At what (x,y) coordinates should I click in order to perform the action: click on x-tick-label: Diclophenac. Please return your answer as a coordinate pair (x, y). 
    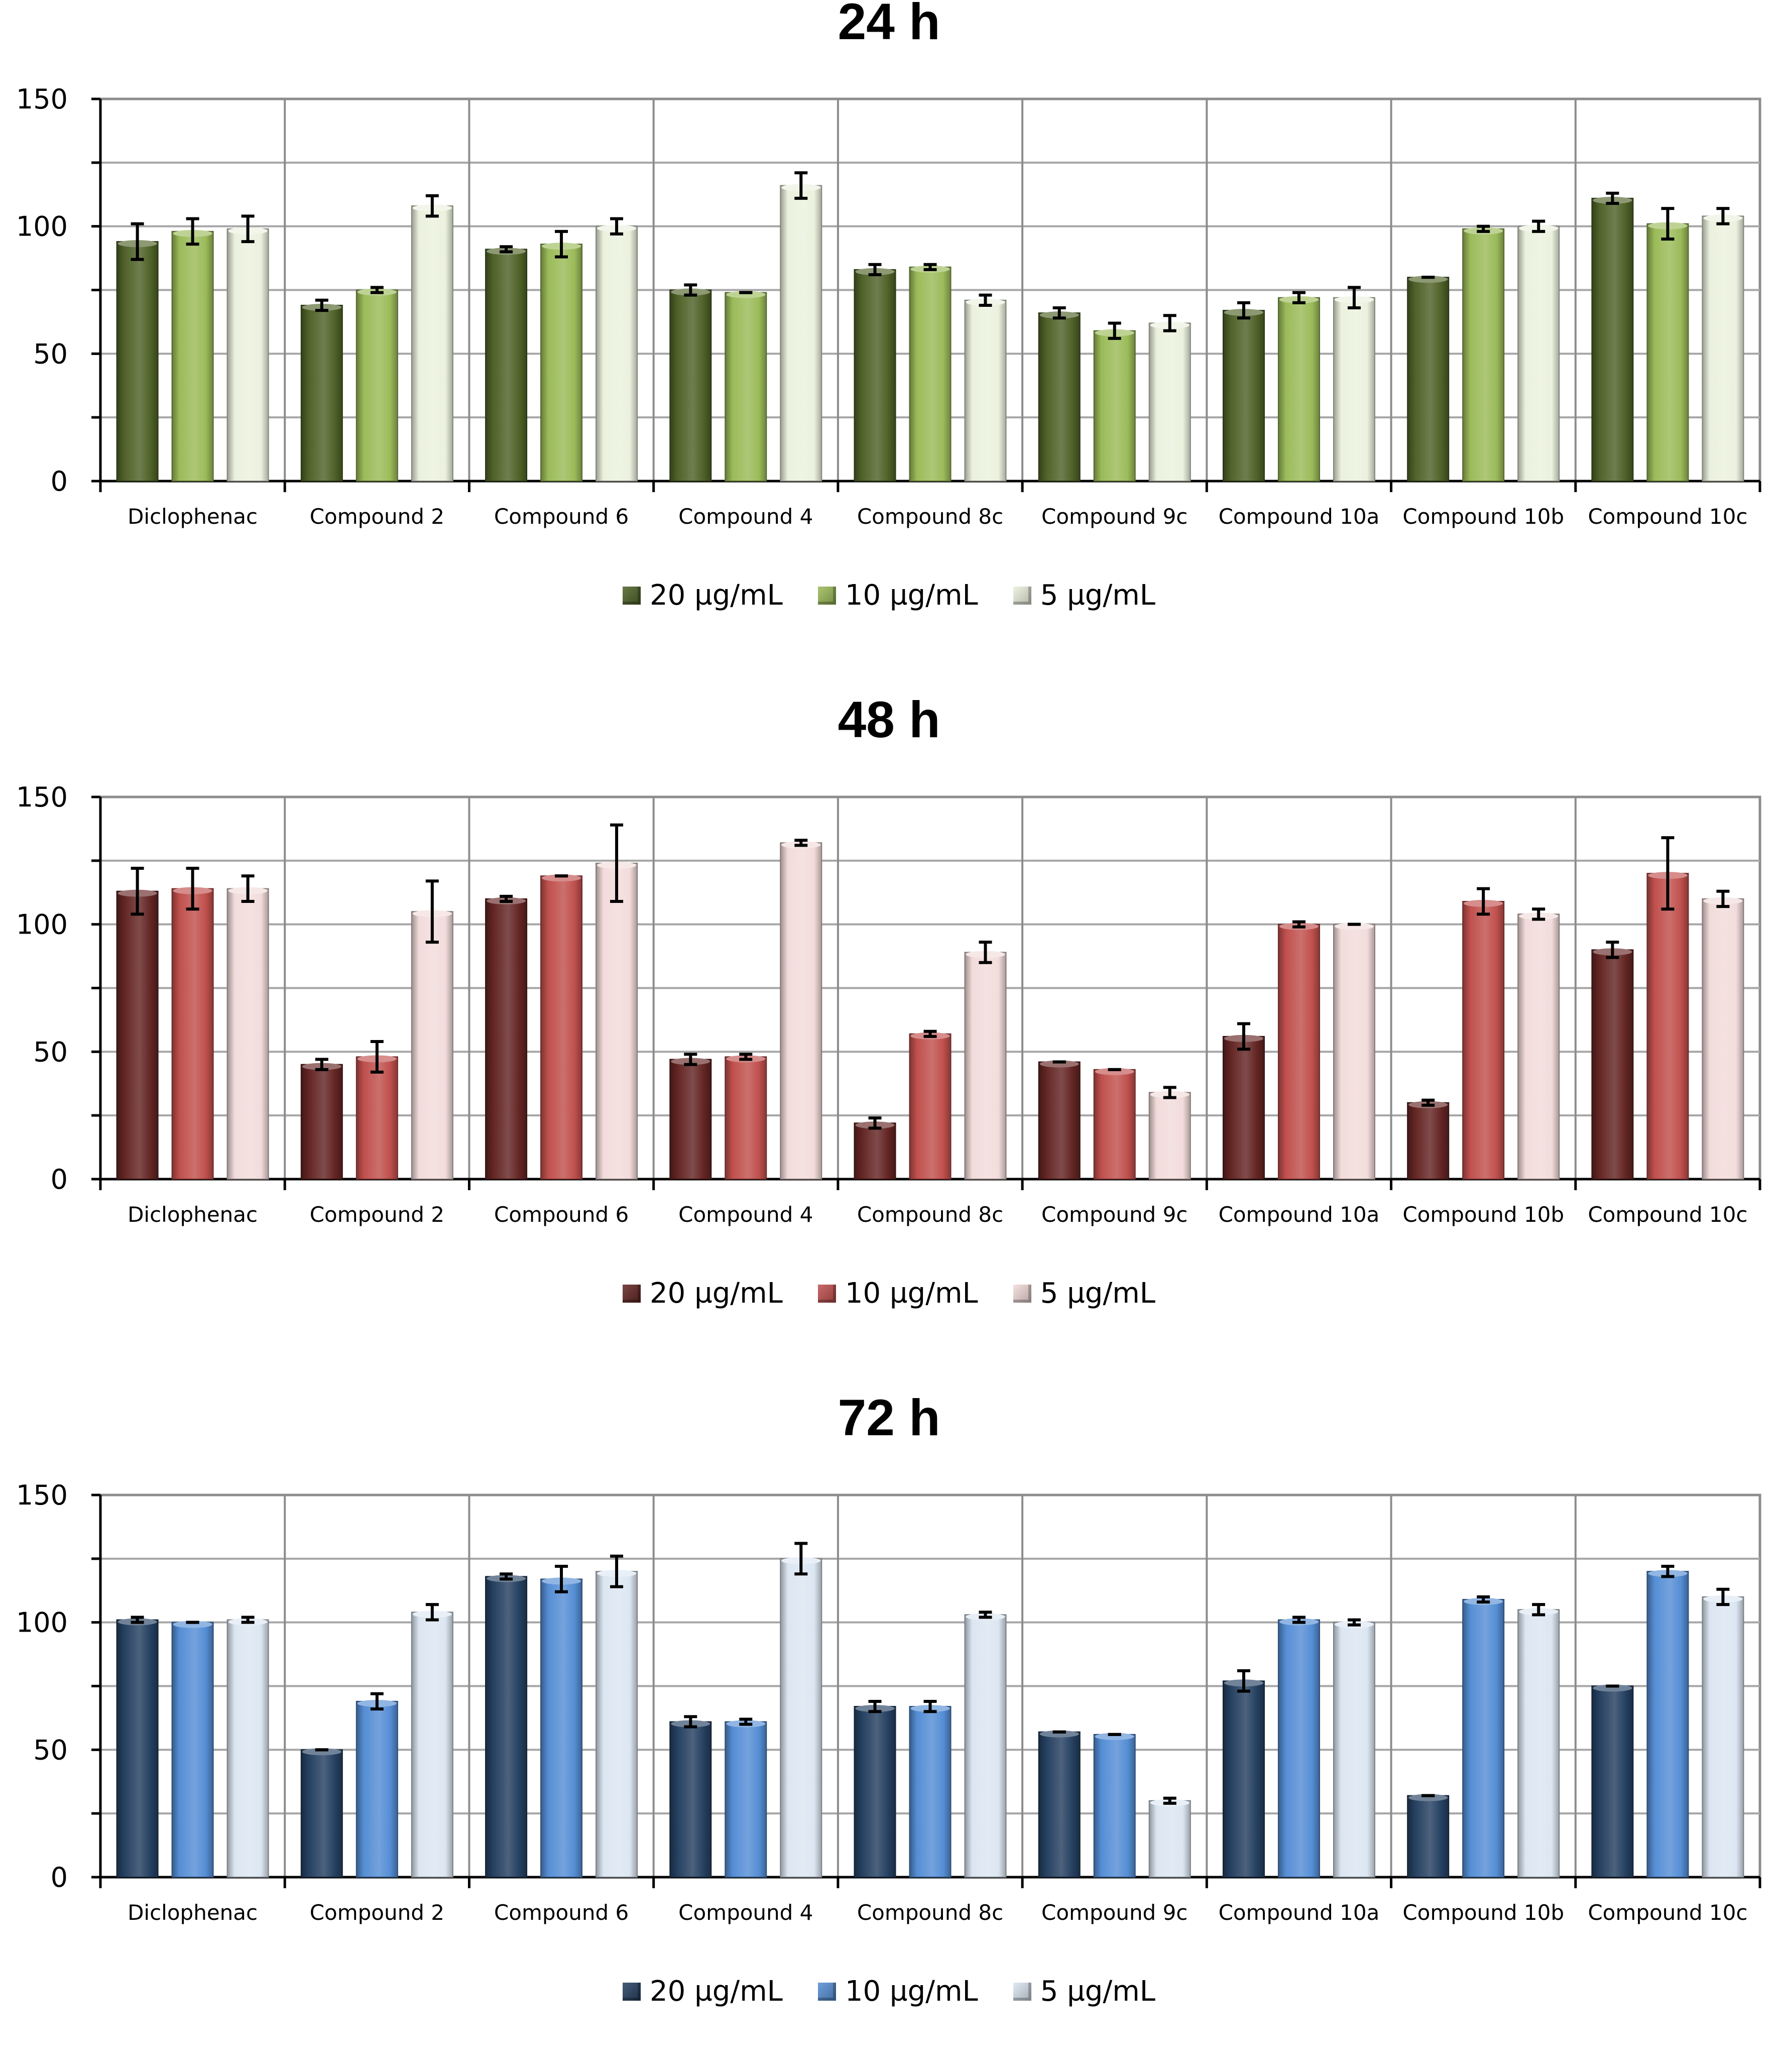
    Looking at the image, I should click on (193, 1913).